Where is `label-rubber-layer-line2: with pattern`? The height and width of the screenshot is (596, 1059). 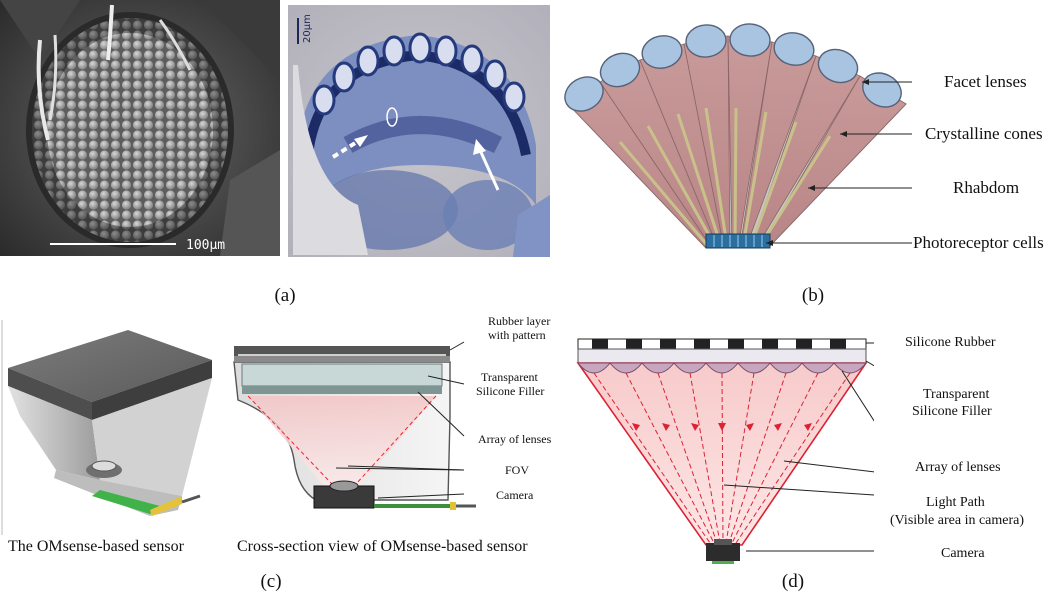
label-rubber-layer-line2: with pattern is located at coordinates (517, 335).